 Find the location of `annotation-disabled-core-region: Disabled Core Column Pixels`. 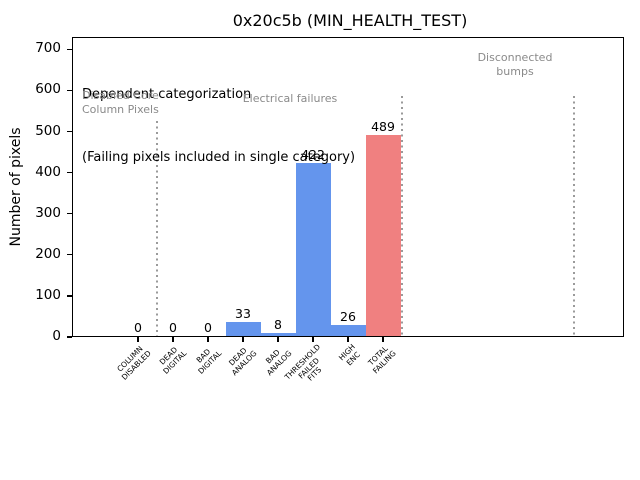

annotation-disabled-core-region: Disabled Core Column Pixels is located at coordinates (120, 102).